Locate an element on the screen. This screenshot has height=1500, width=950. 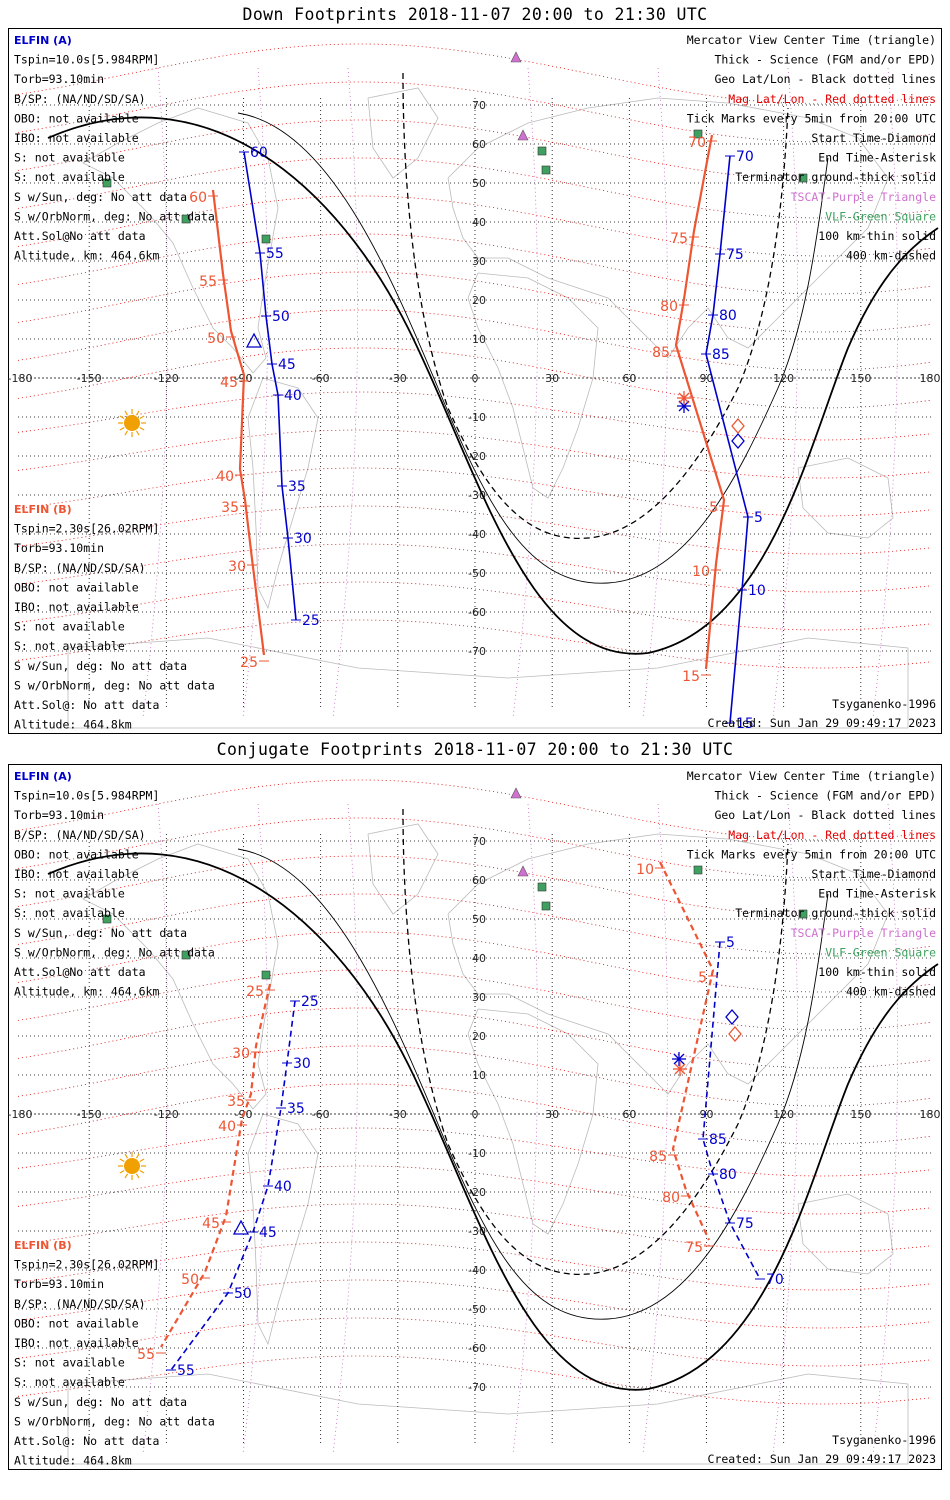
elfin-b-info-line: S w/Sun, deg: No att data is located at coordinates (100, 666).